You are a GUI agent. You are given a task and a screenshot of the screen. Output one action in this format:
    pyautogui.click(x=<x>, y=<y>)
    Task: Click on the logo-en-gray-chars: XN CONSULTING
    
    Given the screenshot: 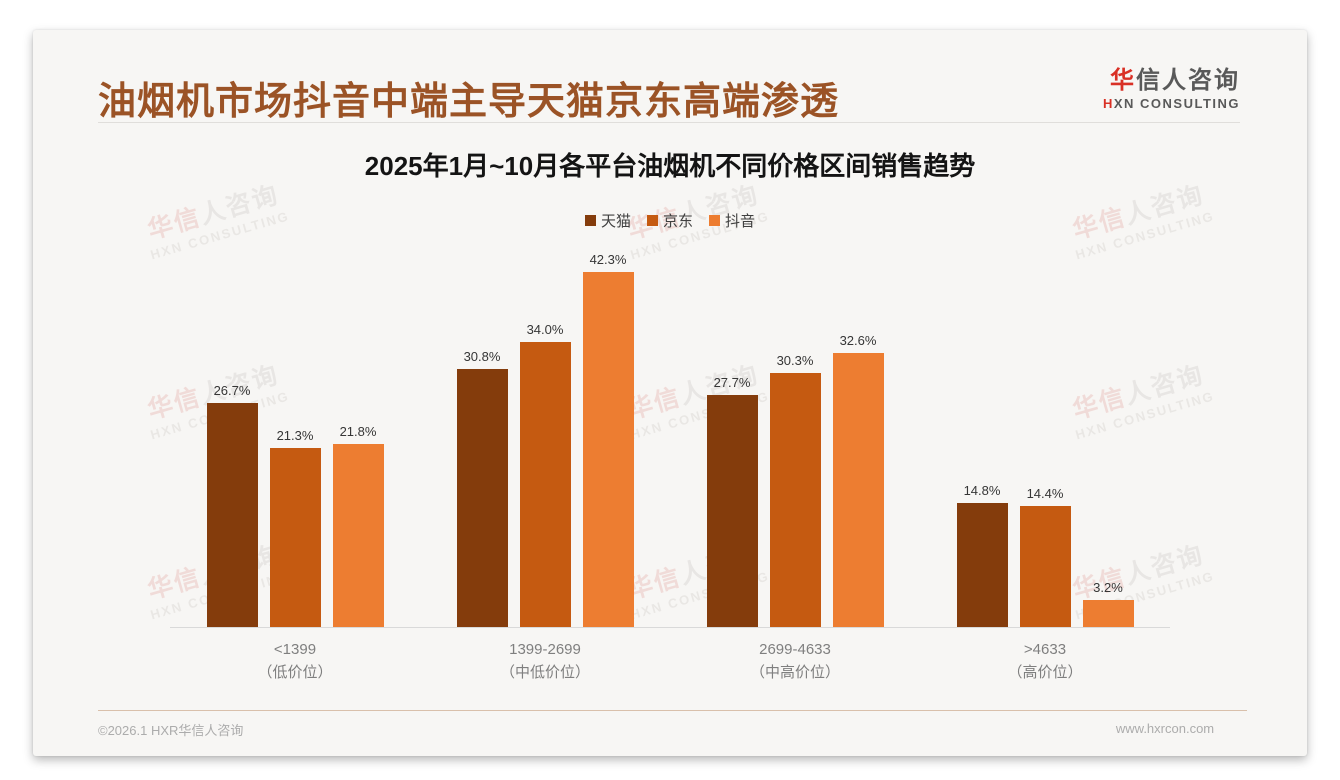 What is the action you would take?
    pyautogui.click(x=1176, y=103)
    